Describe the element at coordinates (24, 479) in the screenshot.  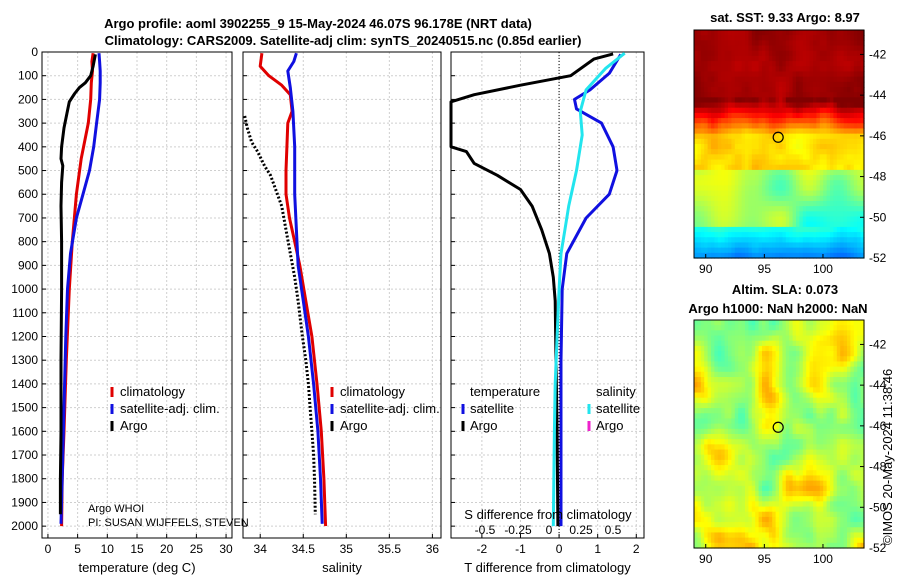
I see `y-tick-label: 1800` at that location.